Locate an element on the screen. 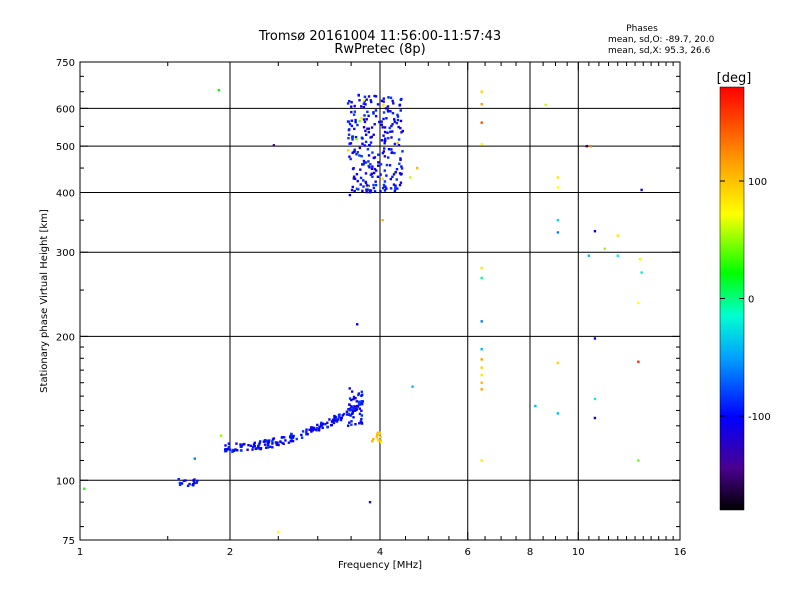 Image resolution: width=800 pixels, height=600 pixels. colorbar-tick-label: -100 is located at coordinates (759, 417).